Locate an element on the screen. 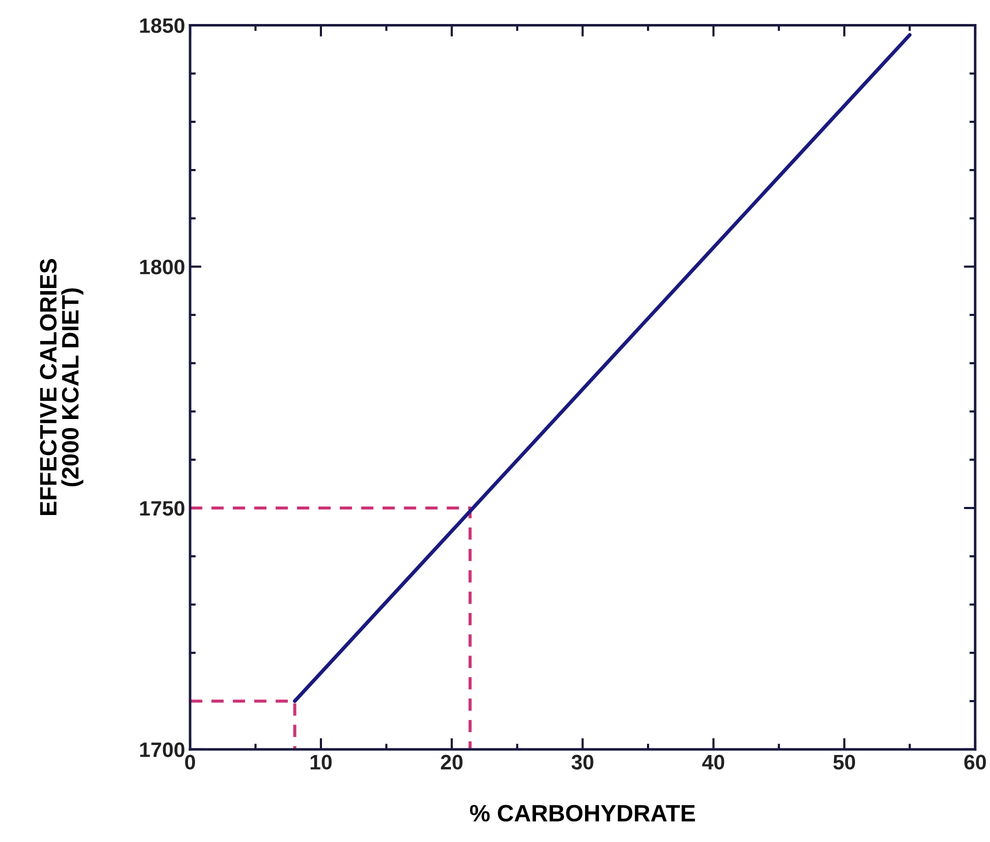 This screenshot has width=990, height=842. y-tick-label: 1700 is located at coordinates (162, 750).